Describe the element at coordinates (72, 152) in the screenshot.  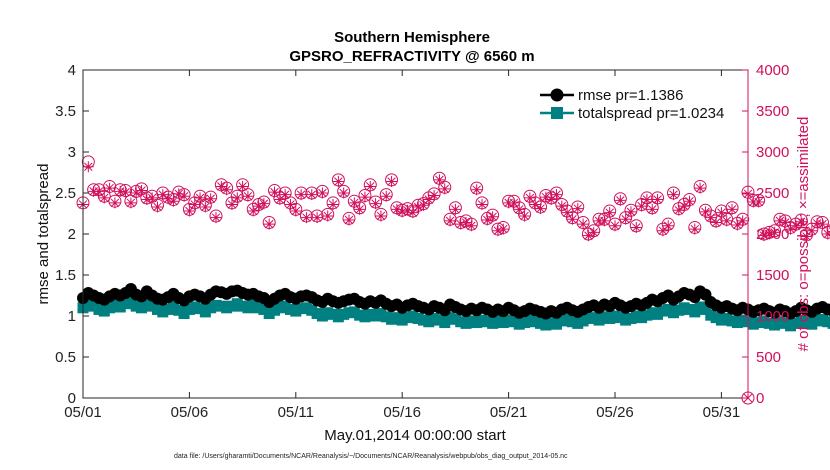
I see `y-tick-label: 3` at that location.